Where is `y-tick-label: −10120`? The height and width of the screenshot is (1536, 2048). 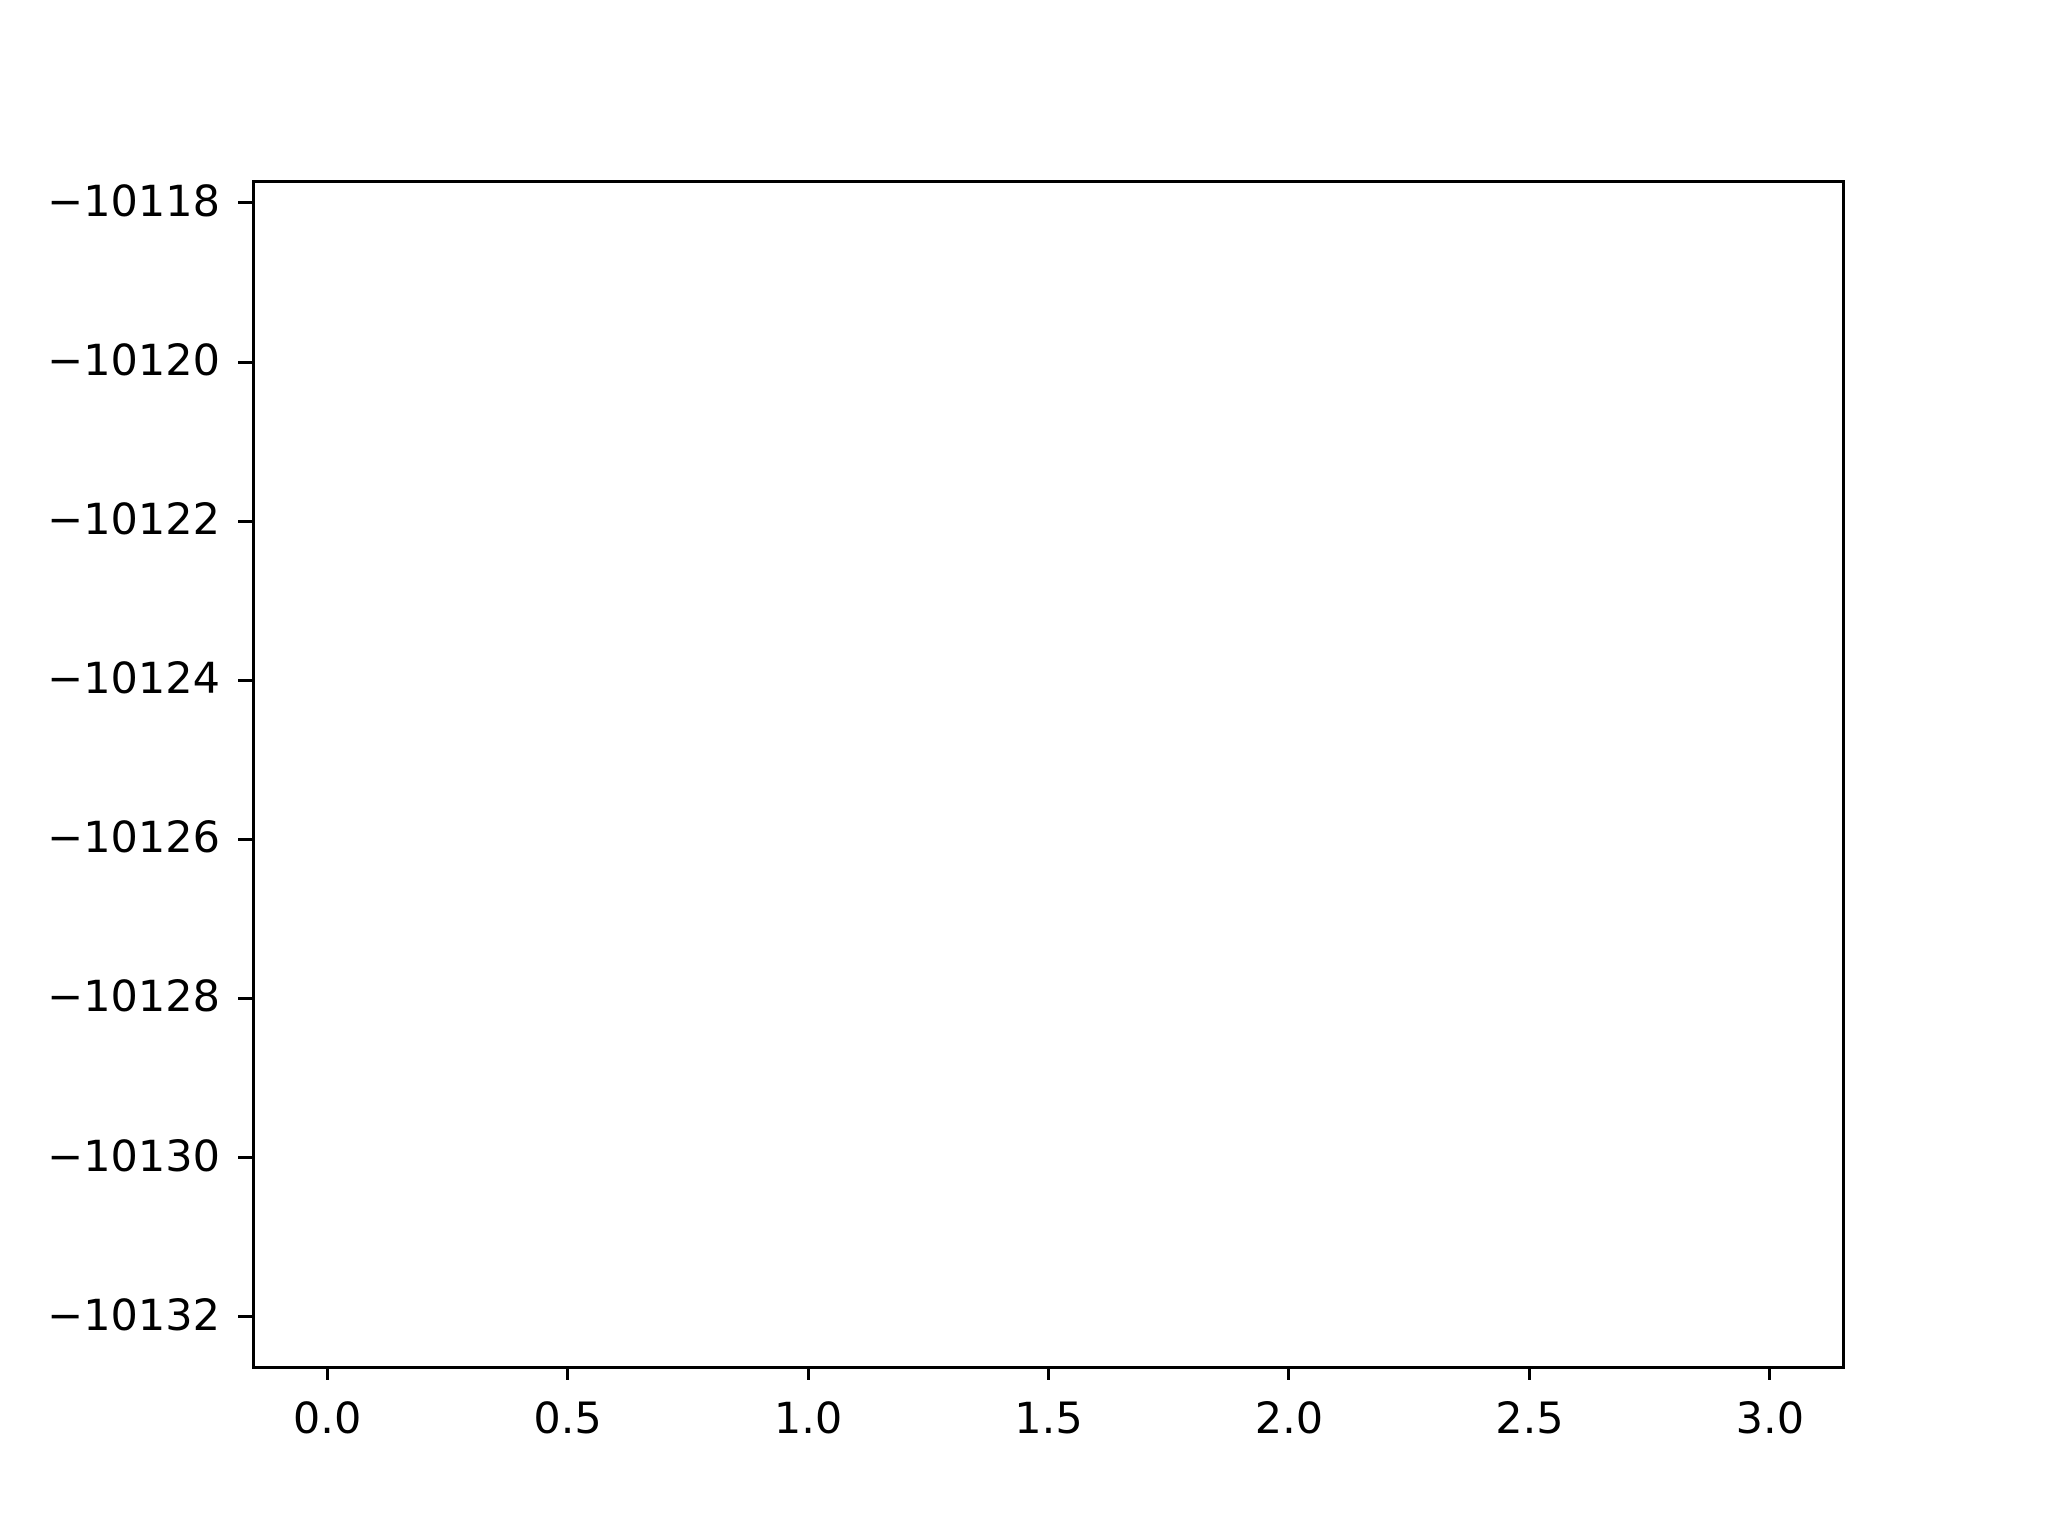
y-tick-label: −10120 is located at coordinates (133, 361).